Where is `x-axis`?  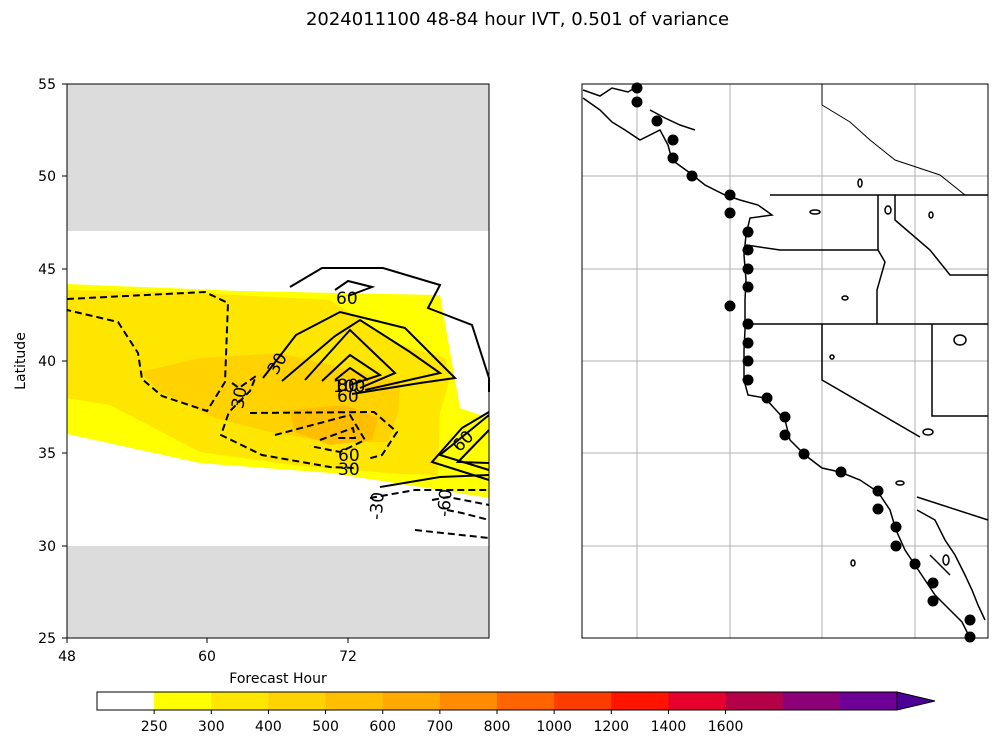 x-axis is located at coordinates (207, 640).